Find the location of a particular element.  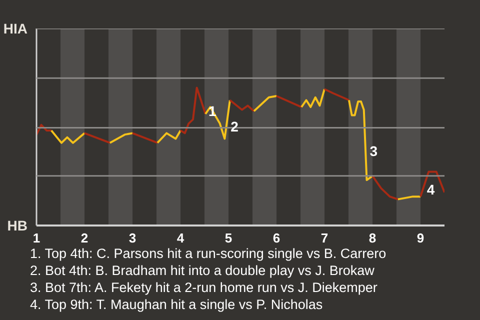

x-tick-label: 3 is located at coordinates (132, 238).